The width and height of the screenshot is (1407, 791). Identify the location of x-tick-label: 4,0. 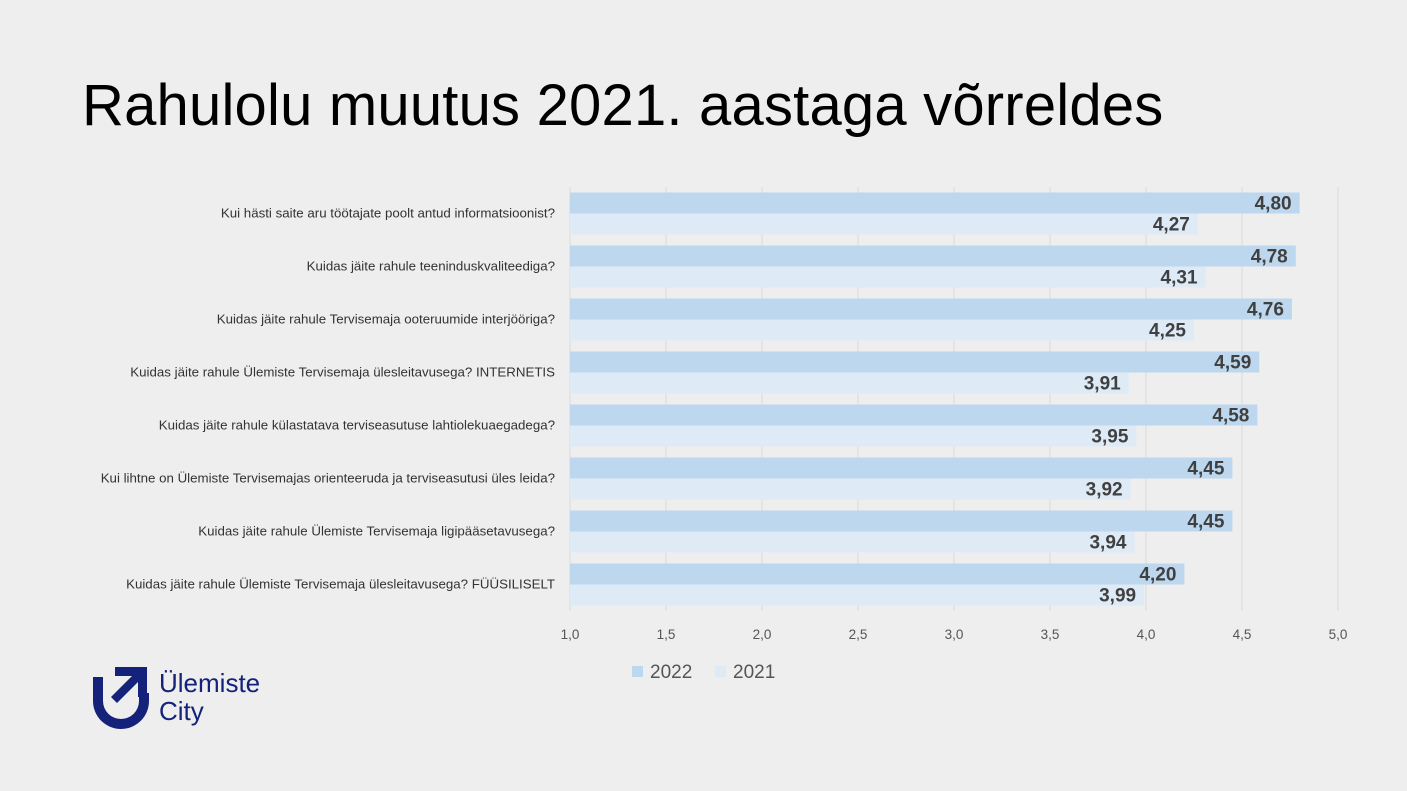
(1146, 634).